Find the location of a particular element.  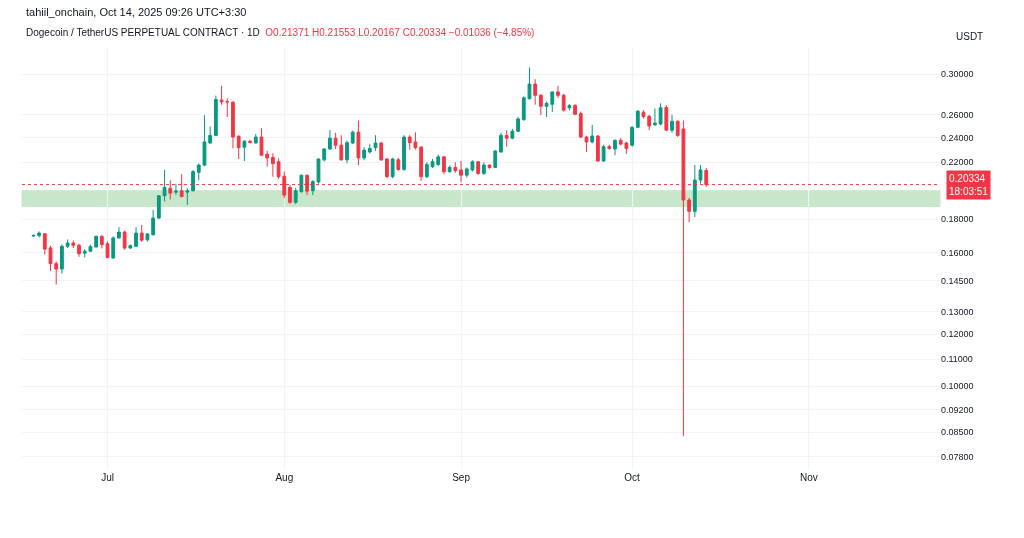

y-tick-label: 0.22000 is located at coordinates (957, 162).